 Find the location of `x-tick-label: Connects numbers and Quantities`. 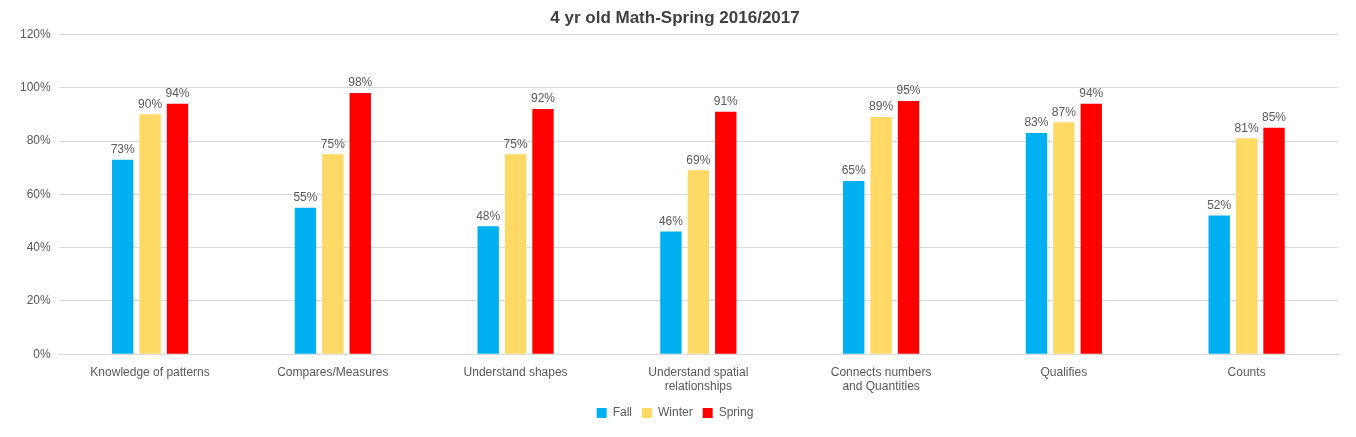

x-tick-label: Connects numbers and Quantities is located at coordinates (881, 379).